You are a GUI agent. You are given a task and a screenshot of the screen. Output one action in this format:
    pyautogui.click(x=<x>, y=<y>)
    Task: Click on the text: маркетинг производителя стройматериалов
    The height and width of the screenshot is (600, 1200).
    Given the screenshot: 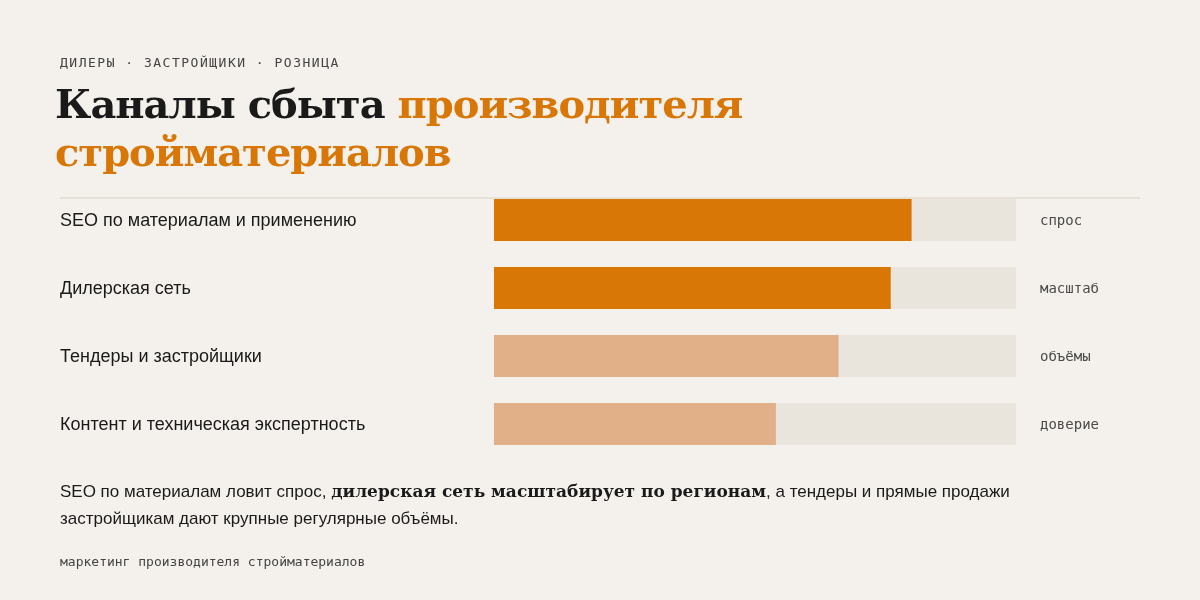 What is the action you would take?
    pyautogui.click(x=213, y=561)
    